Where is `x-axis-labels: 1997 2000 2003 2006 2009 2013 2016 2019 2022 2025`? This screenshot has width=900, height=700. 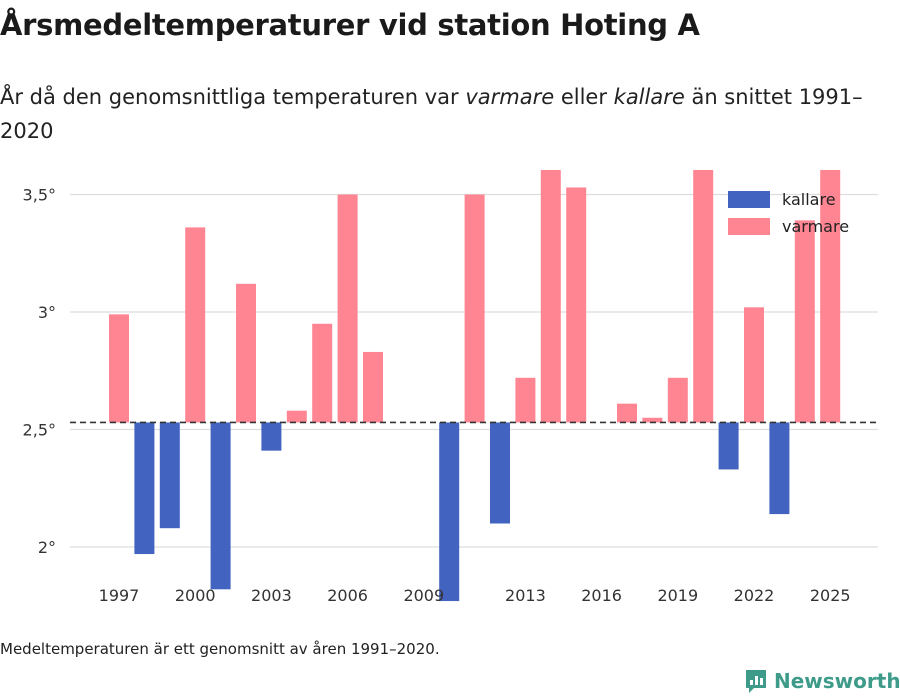 x-axis-labels: 1997 2000 2003 2006 2009 2013 2016 2019 2022 2025 is located at coordinates (475, 595).